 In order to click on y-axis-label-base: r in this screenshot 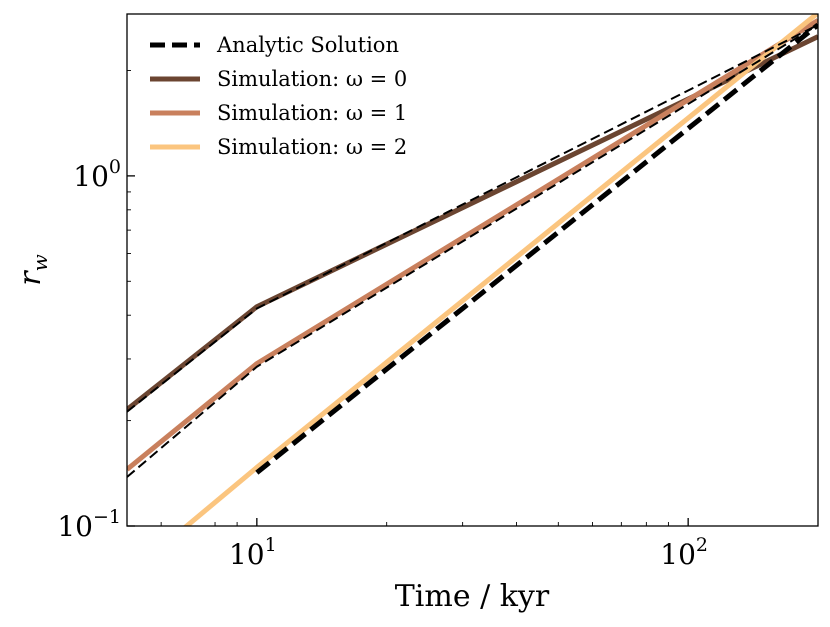, I will do `click(30, 278)`.